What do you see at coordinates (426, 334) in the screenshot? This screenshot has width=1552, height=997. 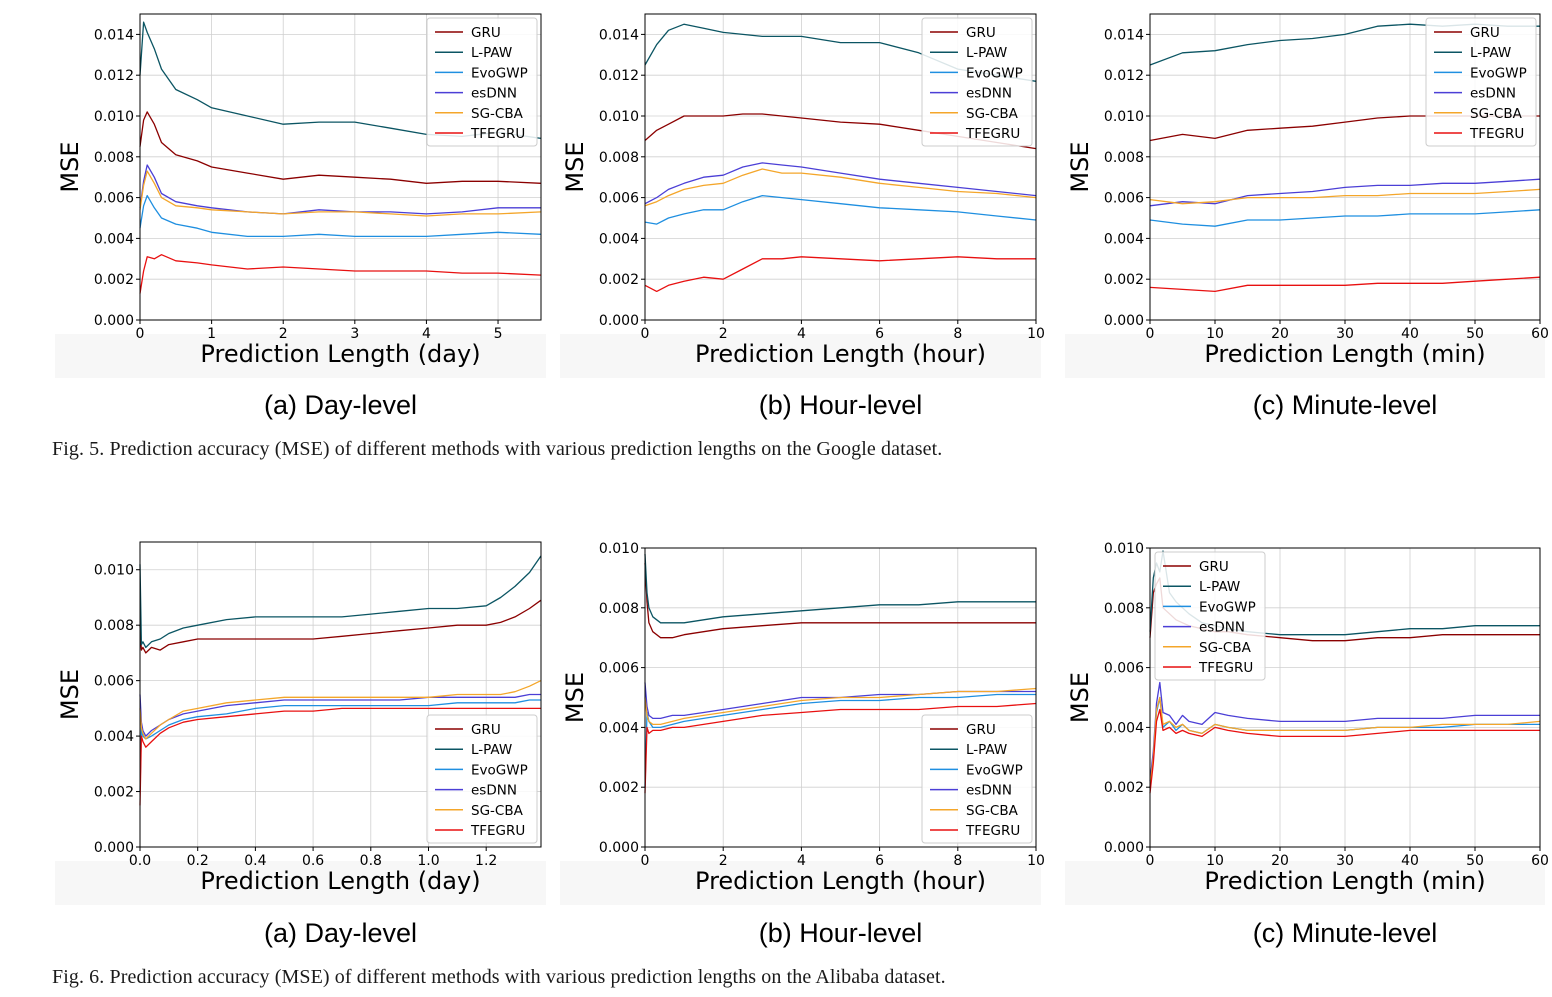 I see `x-tick-label: 4` at bounding box center [426, 334].